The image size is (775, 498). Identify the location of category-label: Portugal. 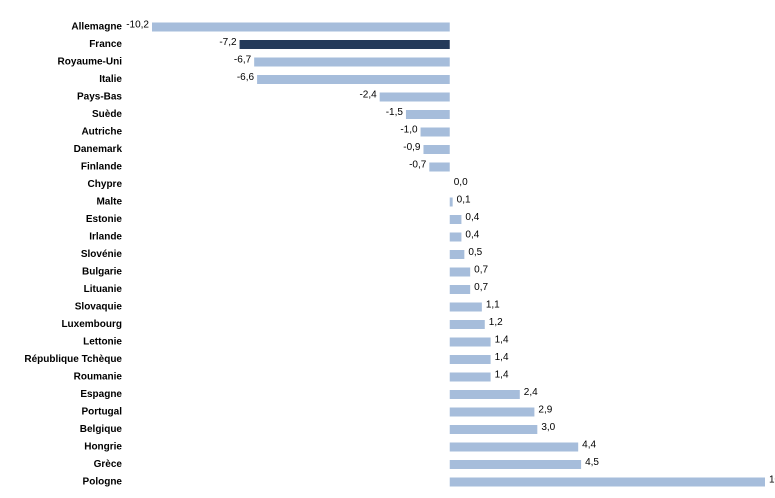
(101, 412).